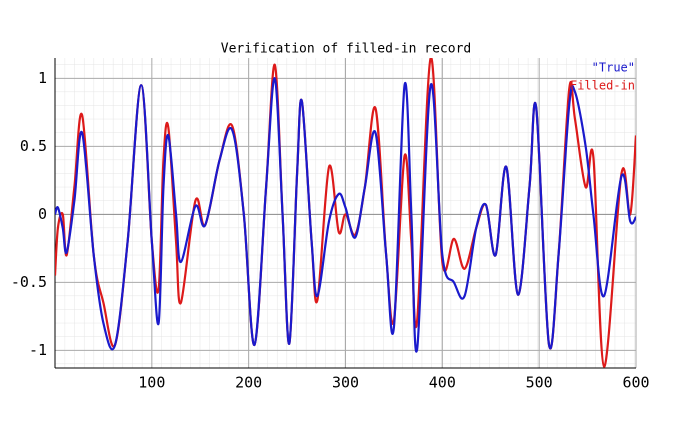  I want to click on y-tick-label: -0.5, so click(29, 282).